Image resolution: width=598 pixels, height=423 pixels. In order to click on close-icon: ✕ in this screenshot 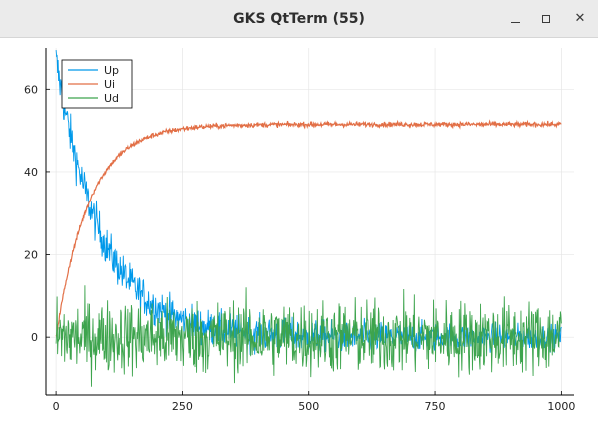, I will do `click(580, 18)`.